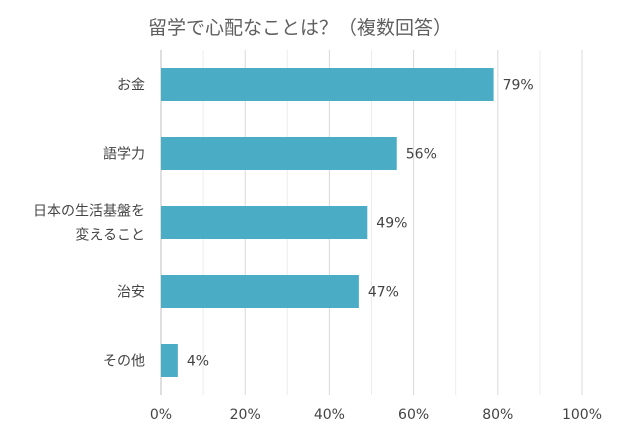  I want to click on category-label: 変えること, so click(110, 235).